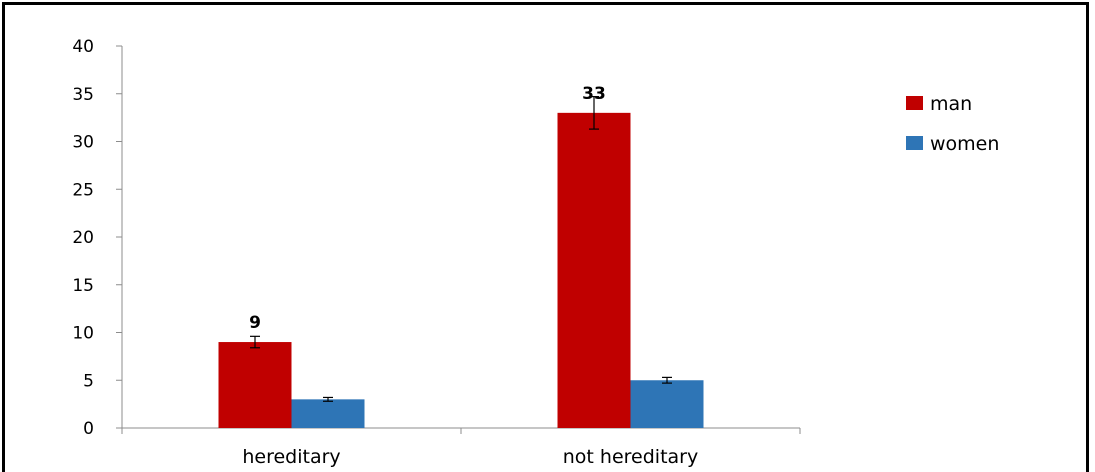 This screenshot has height=472, width=1095. Describe the element at coordinates (914, 103) in the screenshot. I see `legend-swatch-man` at that location.